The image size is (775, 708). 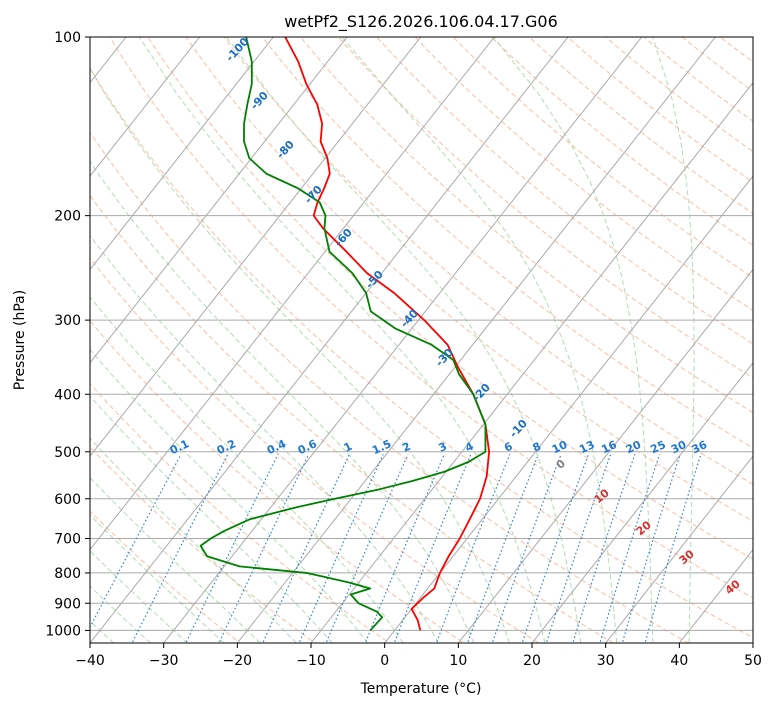 What do you see at coordinates (384, 661) in the screenshot?
I see `x-tick-label: 0` at bounding box center [384, 661].